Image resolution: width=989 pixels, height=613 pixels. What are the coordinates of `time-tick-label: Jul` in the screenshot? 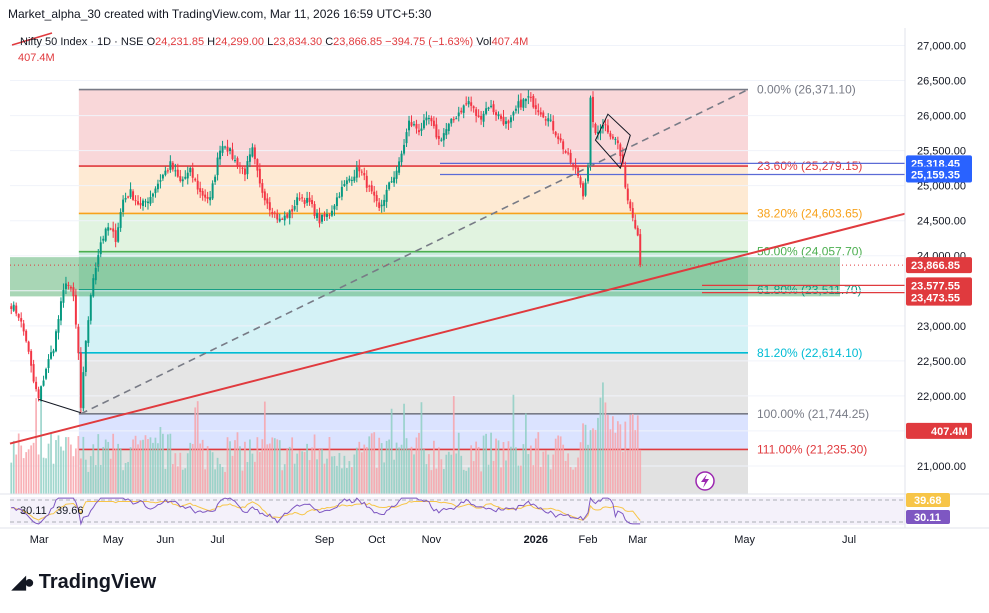 It's located at (218, 540).